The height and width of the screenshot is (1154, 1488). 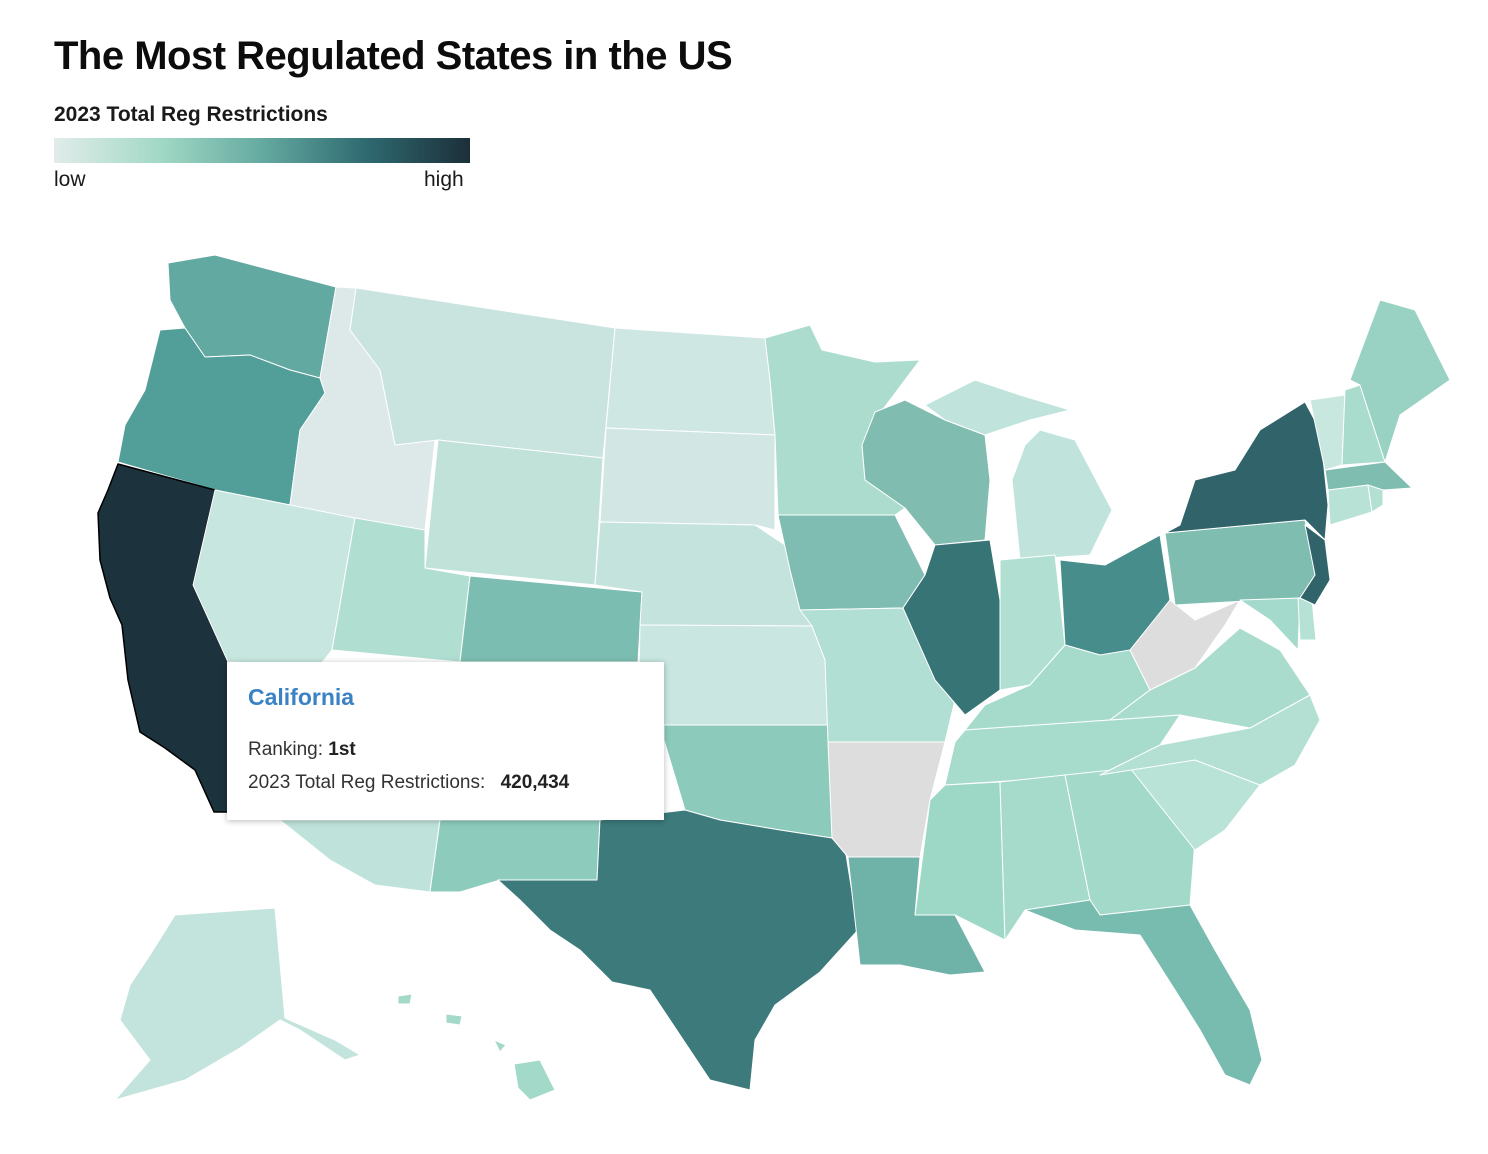 What do you see at coordinates (1350, 505) in the screenshot?
I see `state-connecticut` at bounding box center [1350, 505].